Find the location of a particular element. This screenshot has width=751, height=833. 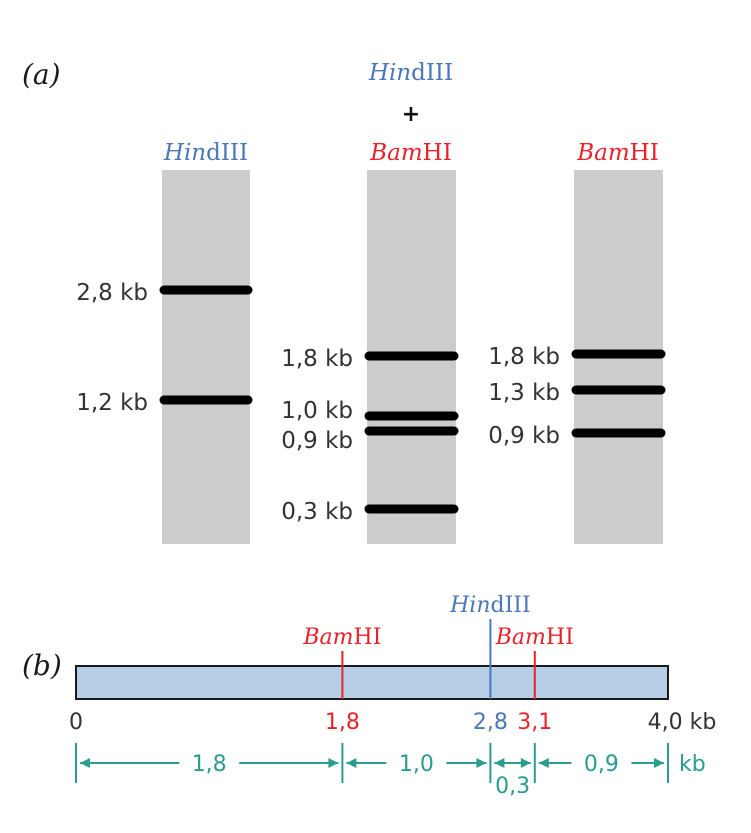

fragment-length-label: 0,3 is located at coordinates (512, 786).